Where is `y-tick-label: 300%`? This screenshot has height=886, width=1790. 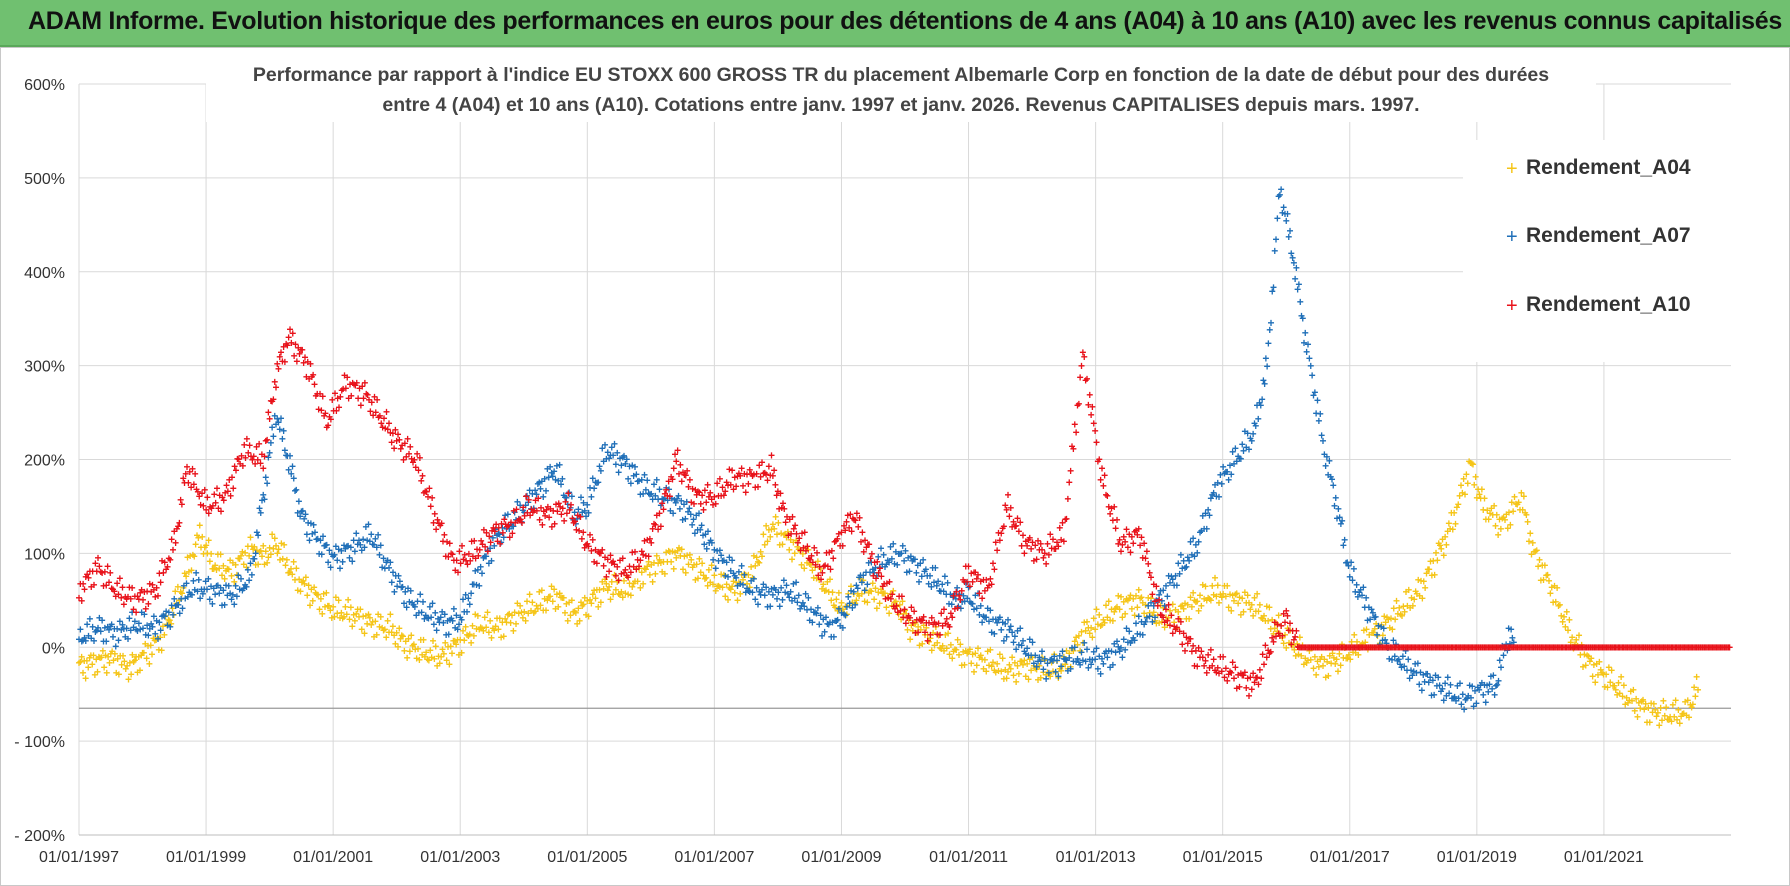 y-tick-label: 300% is located at coordinates (44, 367).